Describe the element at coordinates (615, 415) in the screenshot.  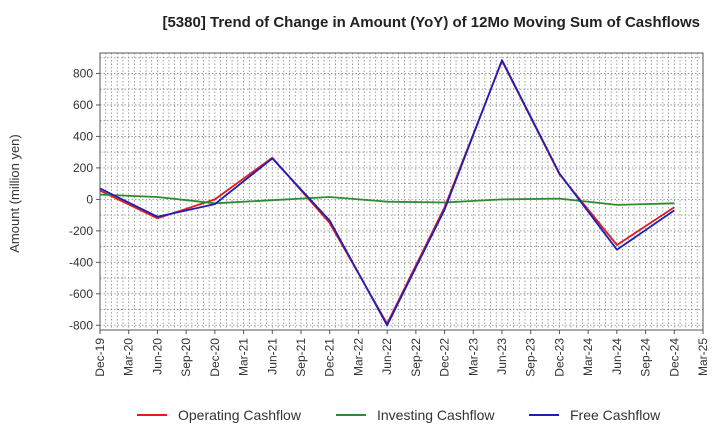
I see `legend-label-free-cashflow: Free Cashflow` at that location.